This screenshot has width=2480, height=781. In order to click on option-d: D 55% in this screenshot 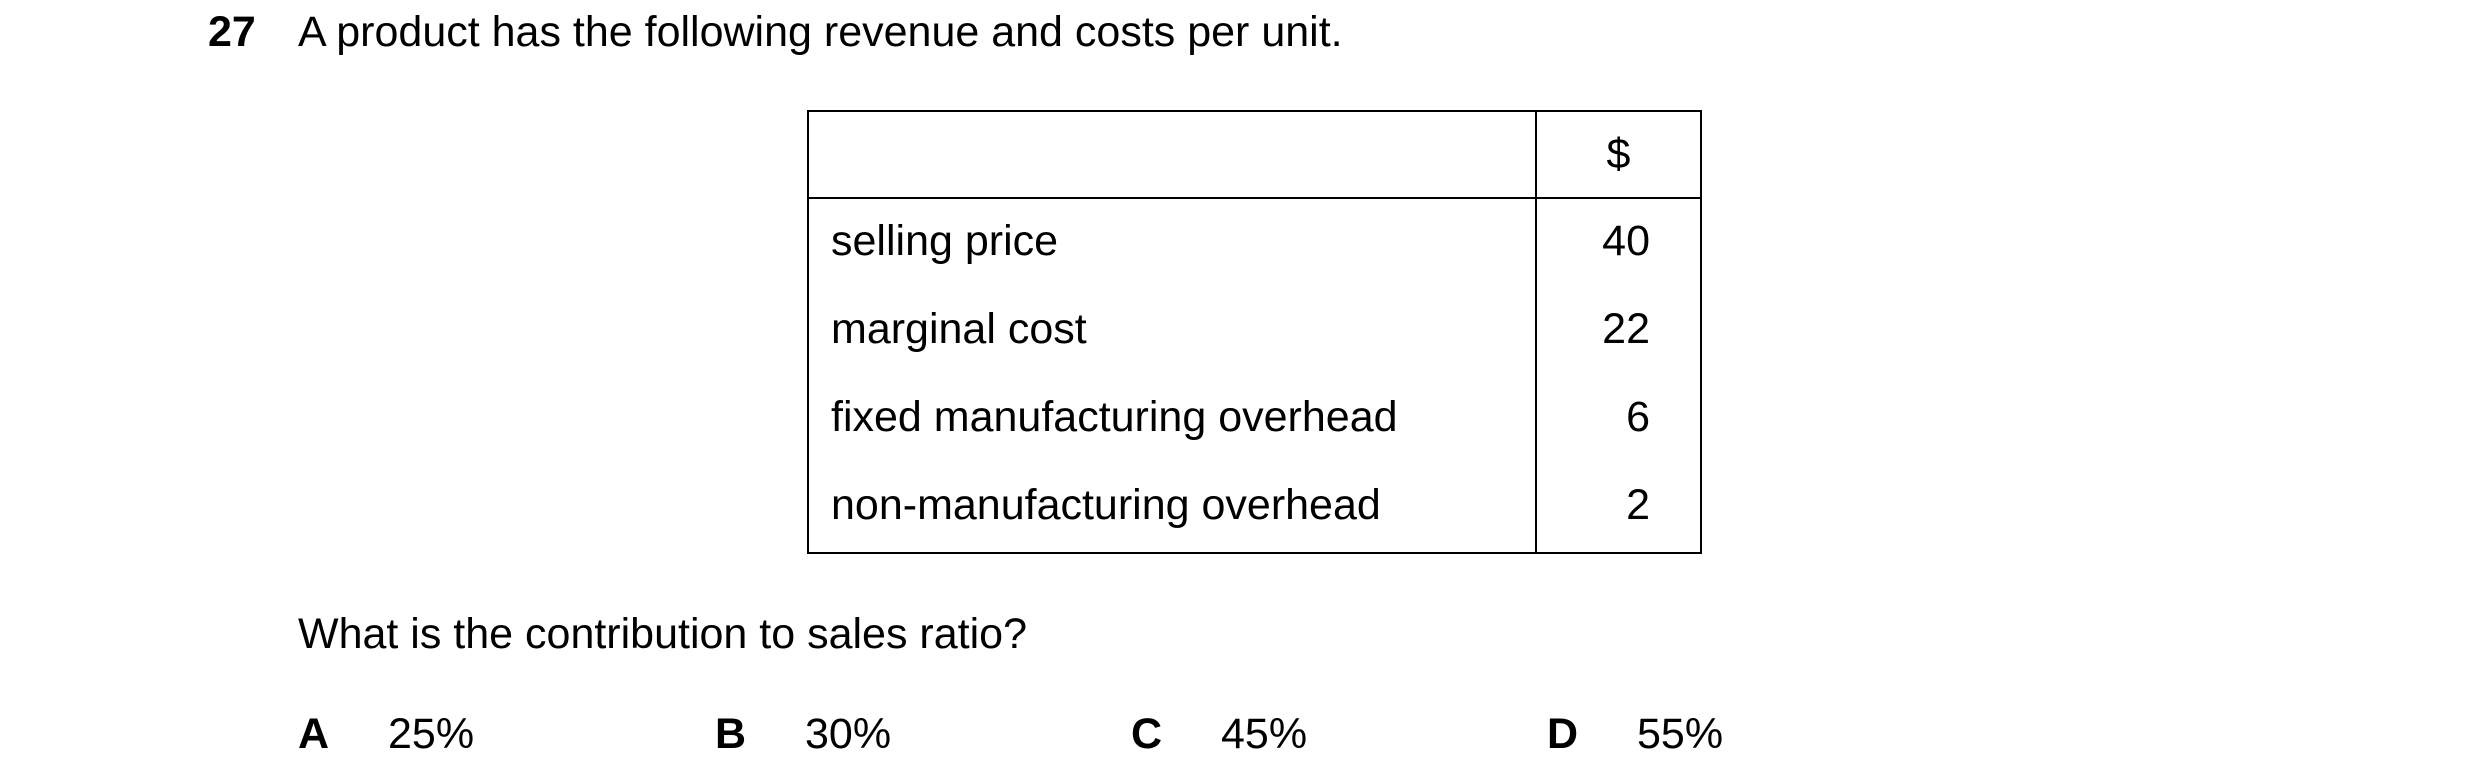, I will do `click(1635, 734)`.